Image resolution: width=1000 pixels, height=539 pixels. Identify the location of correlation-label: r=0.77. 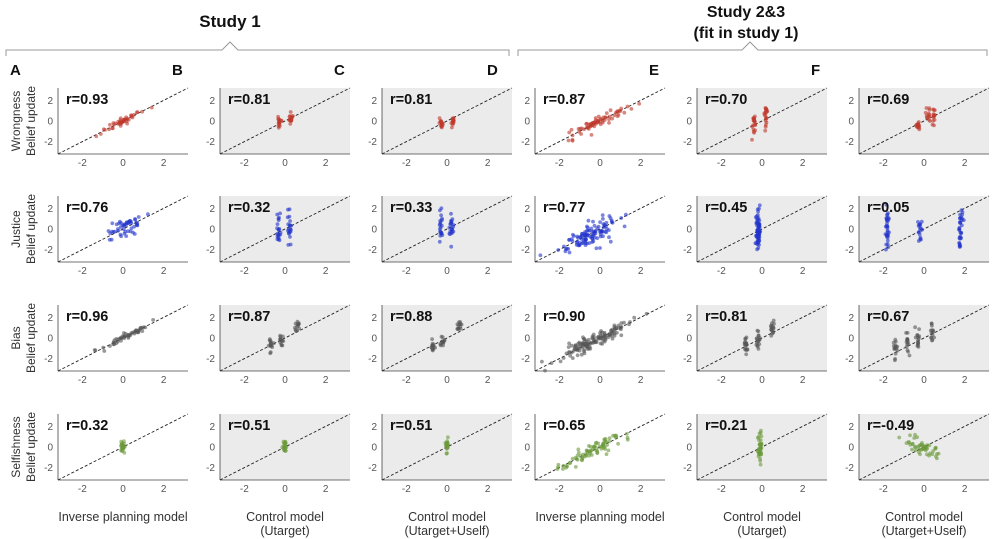
(564, 208).